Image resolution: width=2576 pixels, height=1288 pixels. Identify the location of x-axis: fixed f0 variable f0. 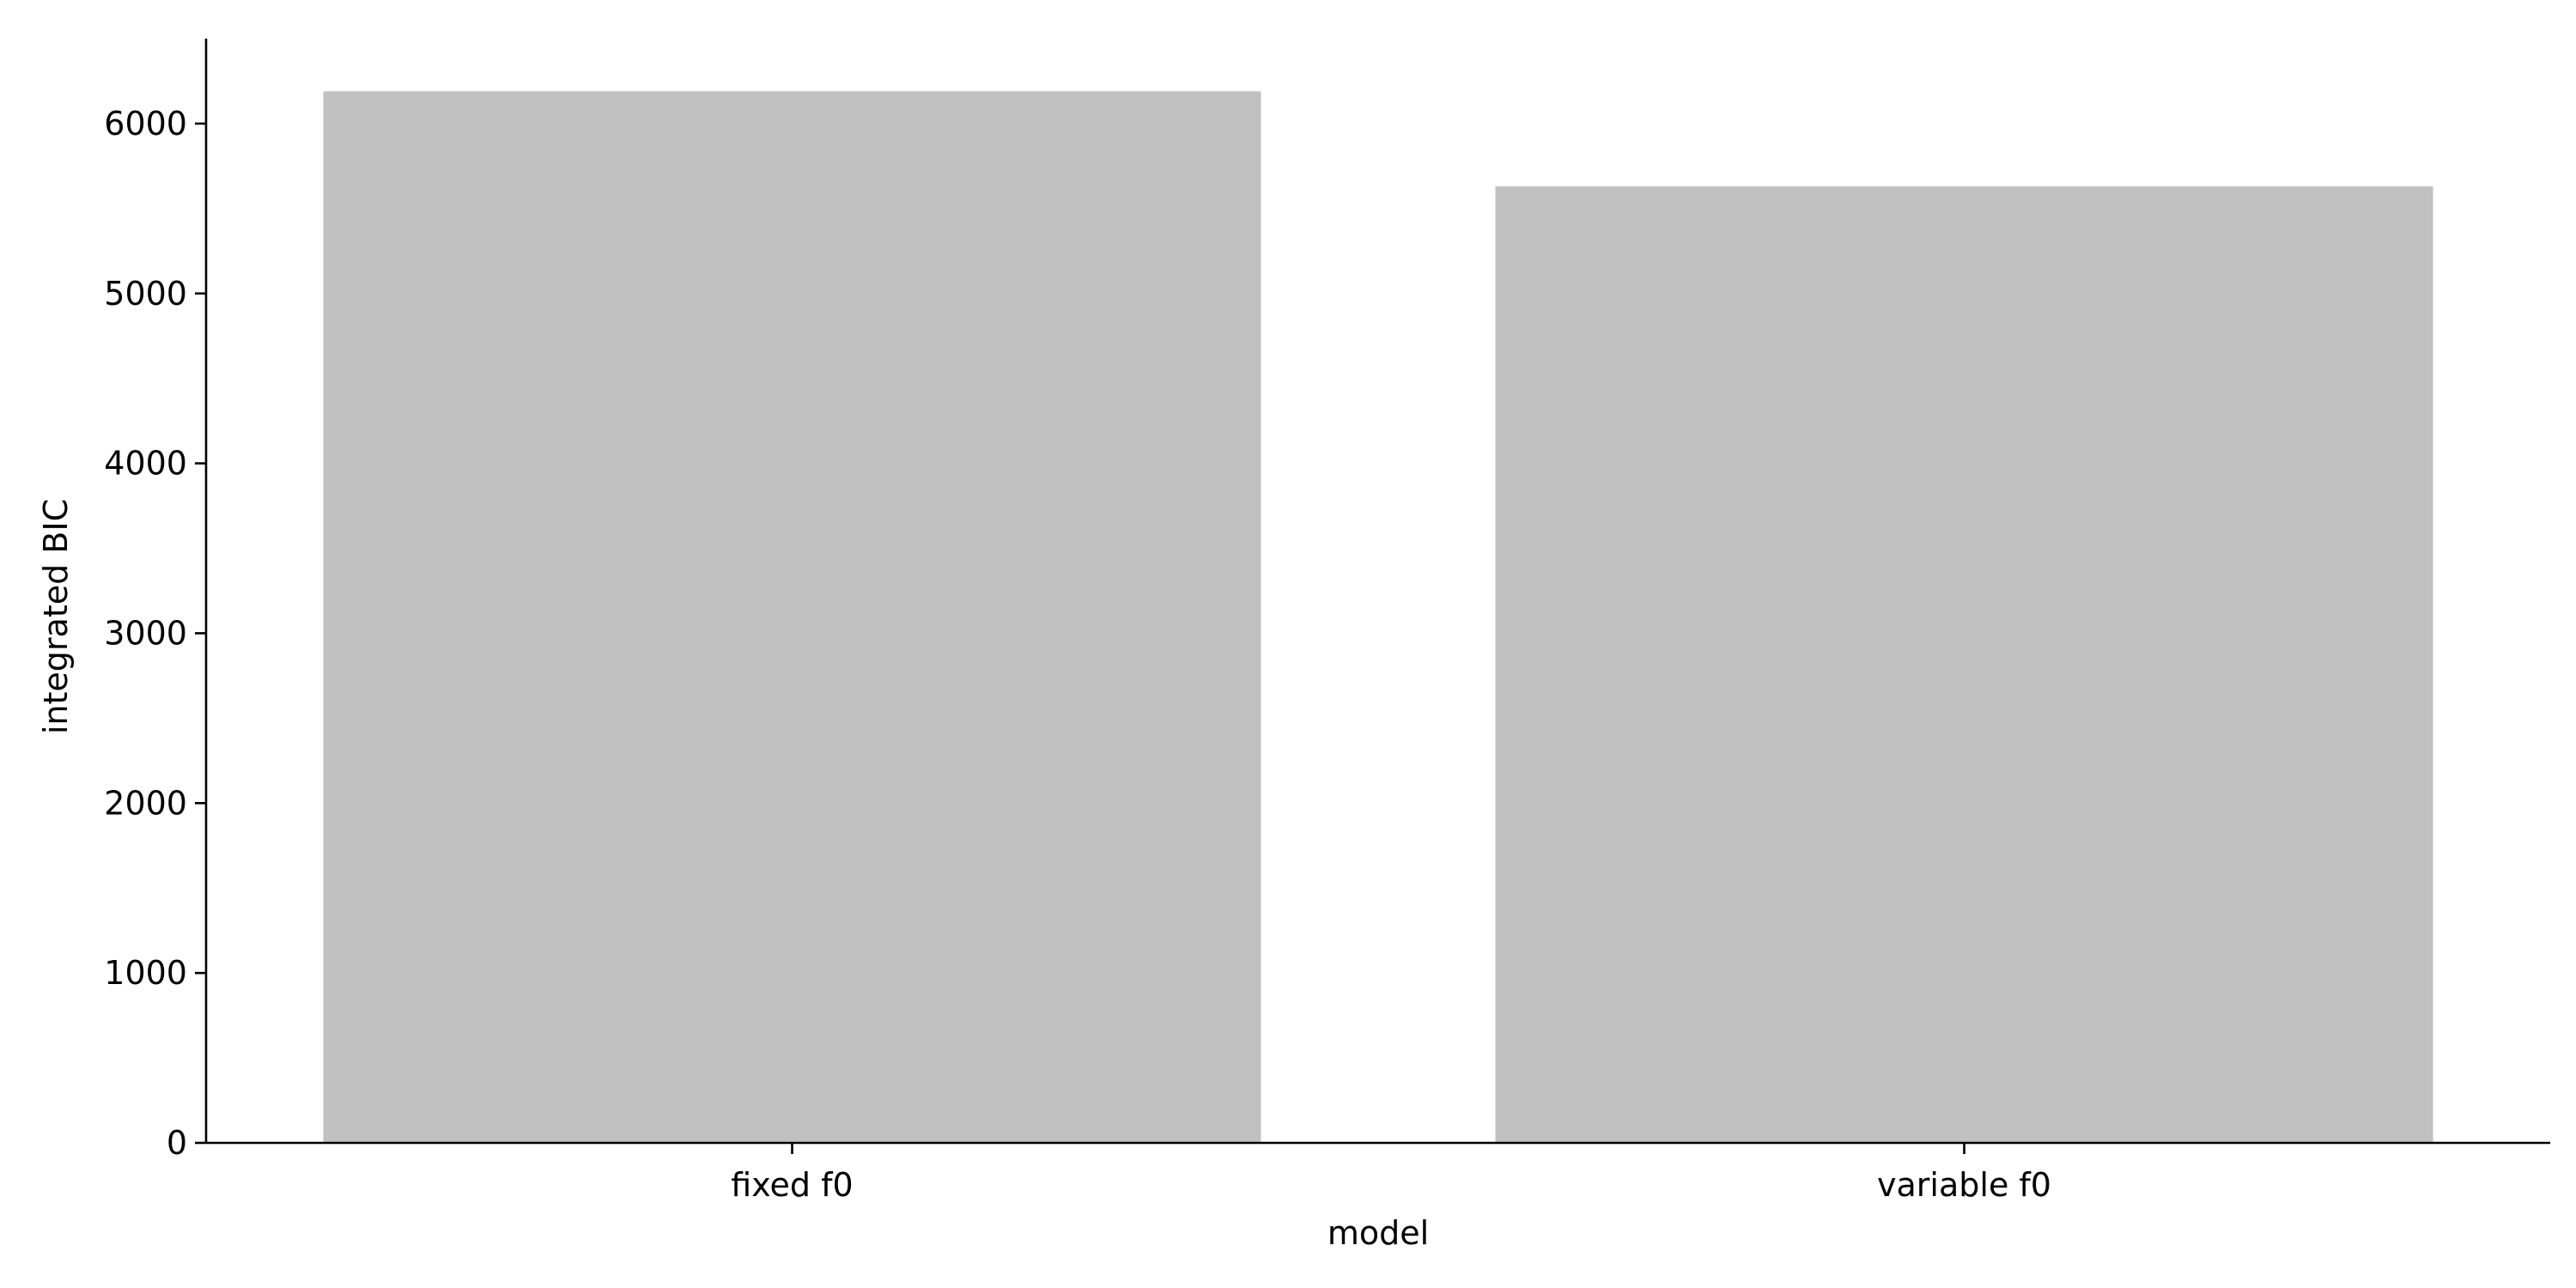
(1378, 1173).